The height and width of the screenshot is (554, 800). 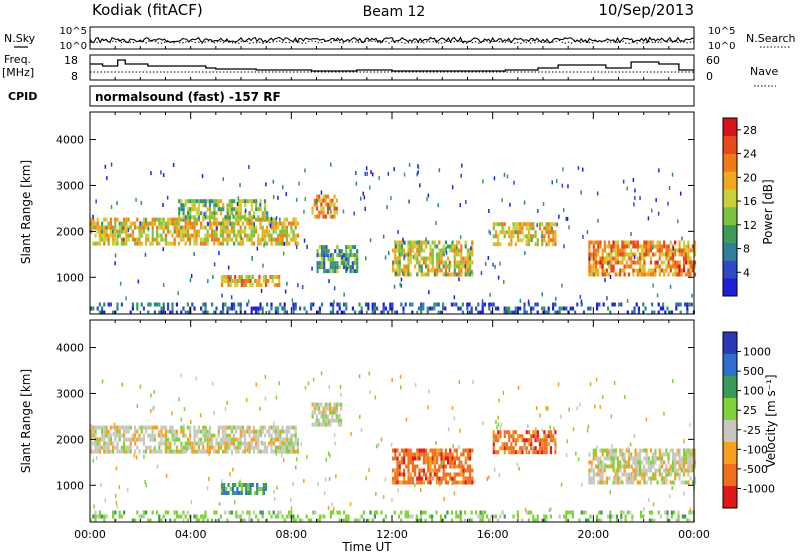 What do you see at coordinates (392, 534) in the screenshot?
I see `x-tick-label: 12:00` at bounding box center [392, 534].